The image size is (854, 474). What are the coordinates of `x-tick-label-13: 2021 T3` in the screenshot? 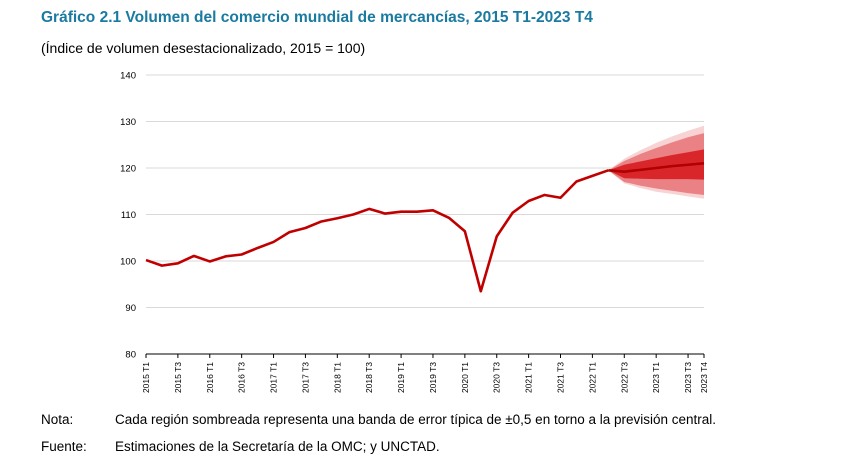 It's located at (561, 377).